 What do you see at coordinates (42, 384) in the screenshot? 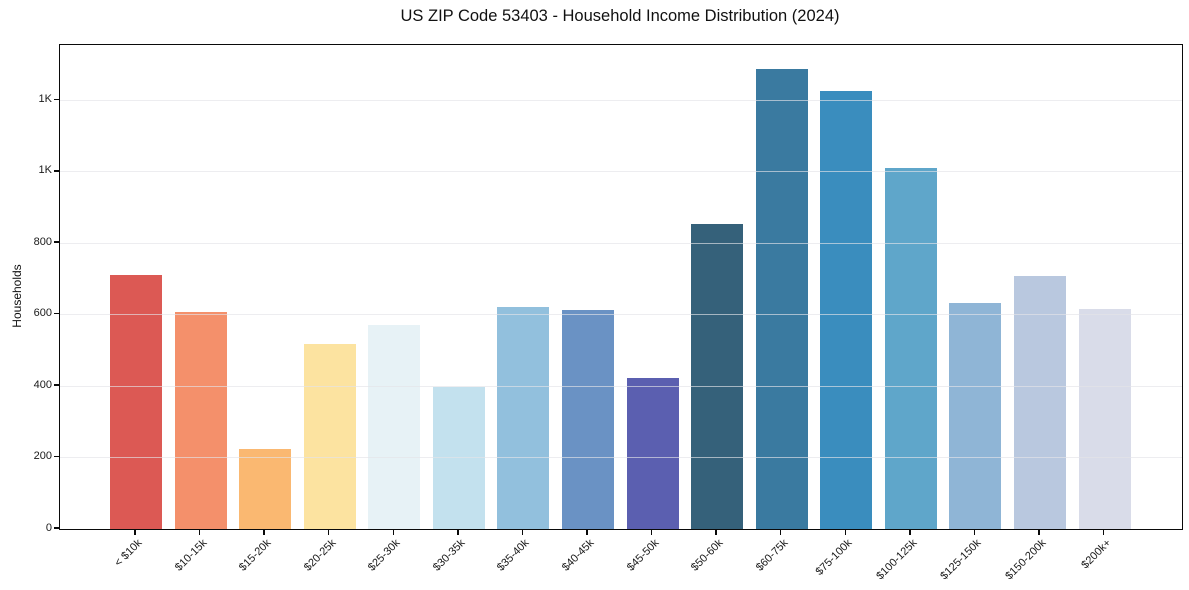
I see `y-tick-label: 400` at bounding box center [42, 384].